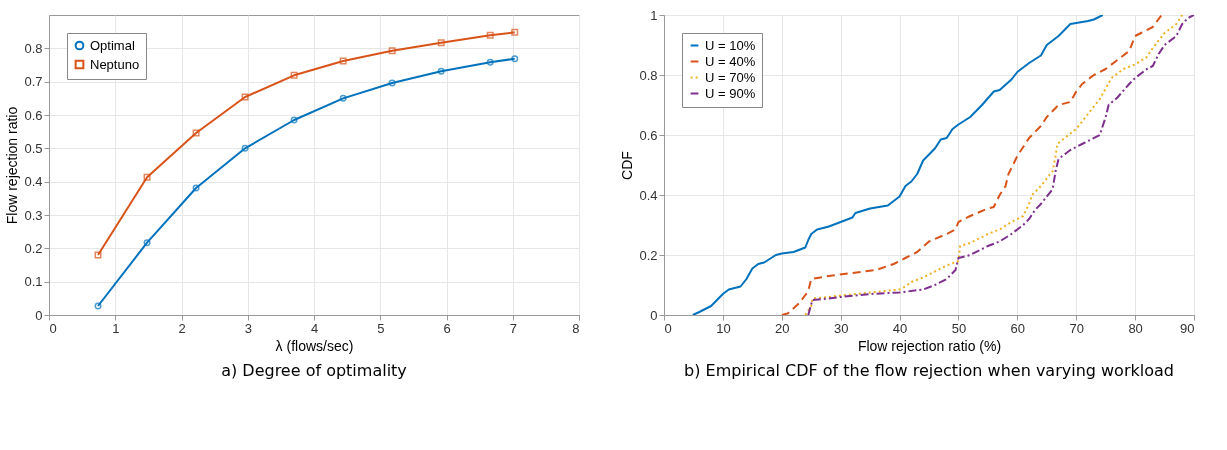 The width and height of the screenshot is (1227, 450). I want to click on y-tick-label: 1, so click(654, 15).